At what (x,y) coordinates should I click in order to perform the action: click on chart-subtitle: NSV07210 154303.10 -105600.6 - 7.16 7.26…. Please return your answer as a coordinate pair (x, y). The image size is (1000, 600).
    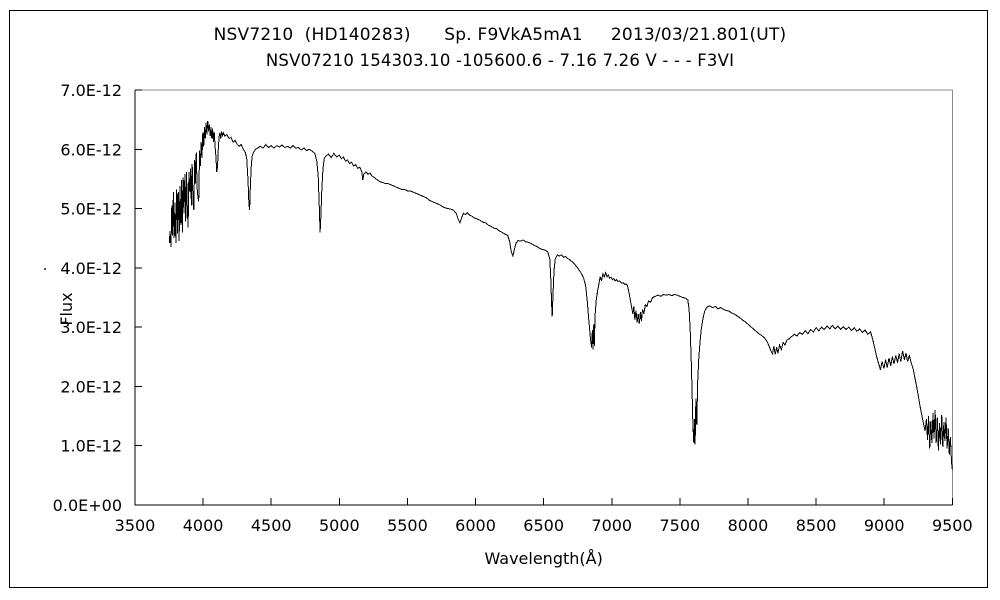
    Looking at the image, I should click on (500, 60).